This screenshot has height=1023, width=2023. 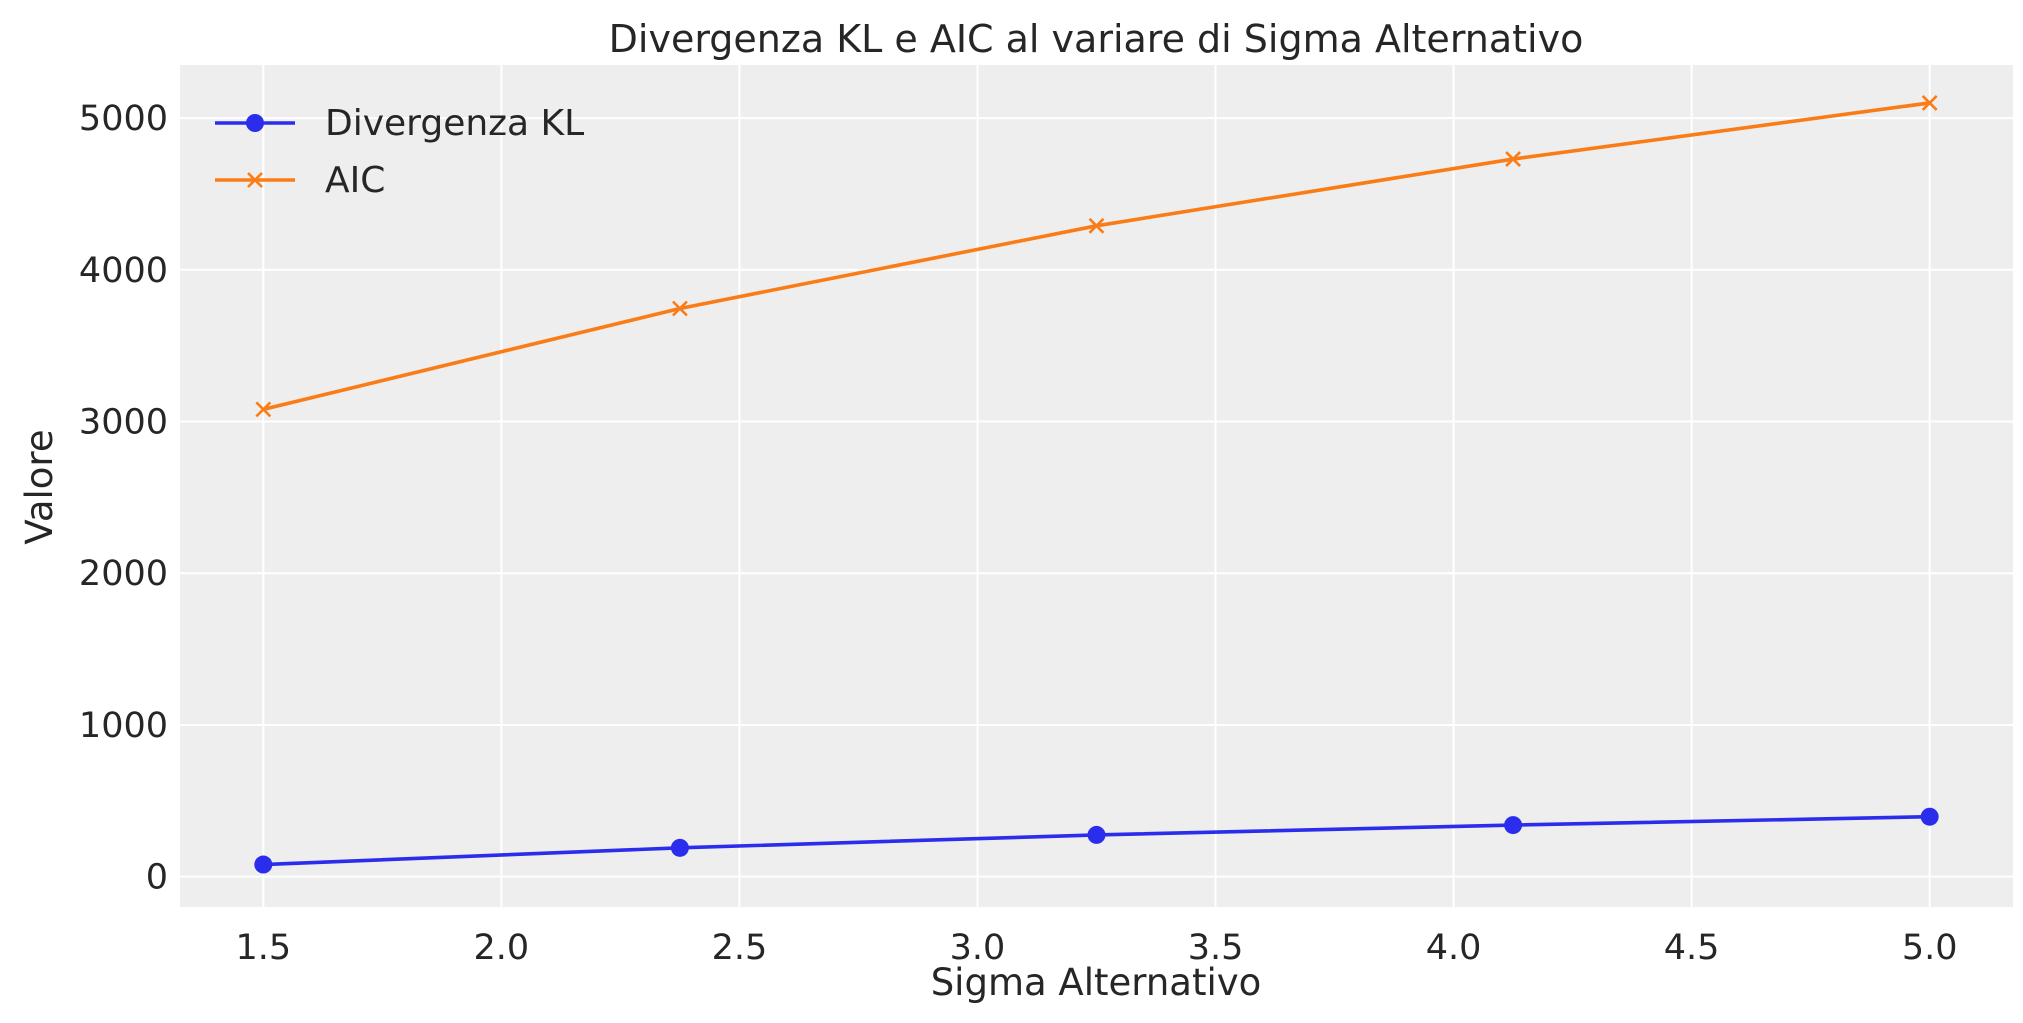 I want to click on x-tick-label: 3.5, so click(x=1216, y=948).